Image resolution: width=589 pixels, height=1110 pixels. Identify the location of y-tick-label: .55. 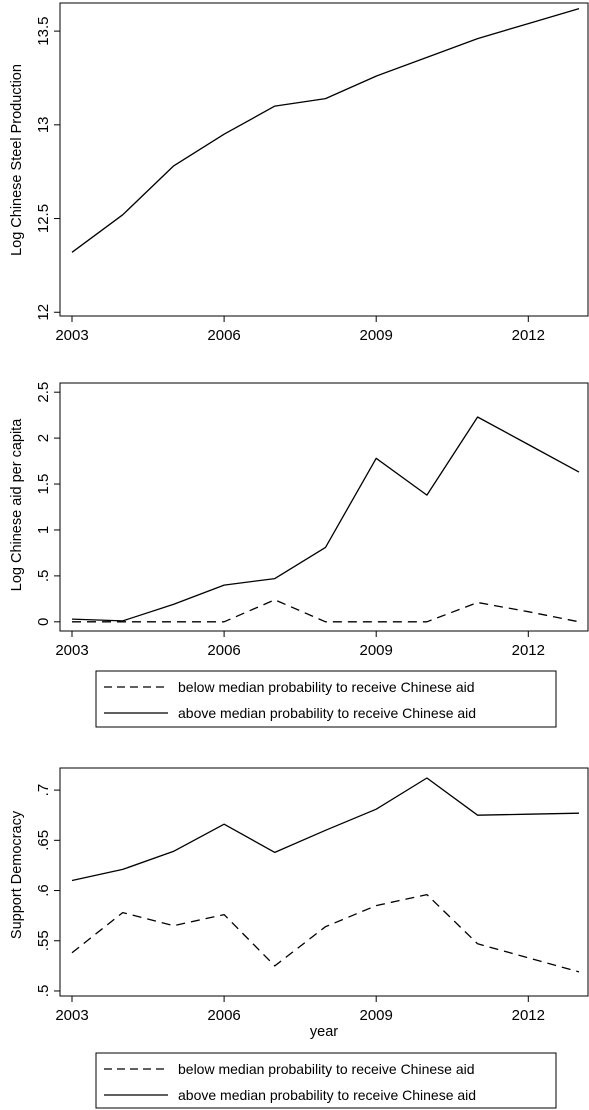
(43, 940).